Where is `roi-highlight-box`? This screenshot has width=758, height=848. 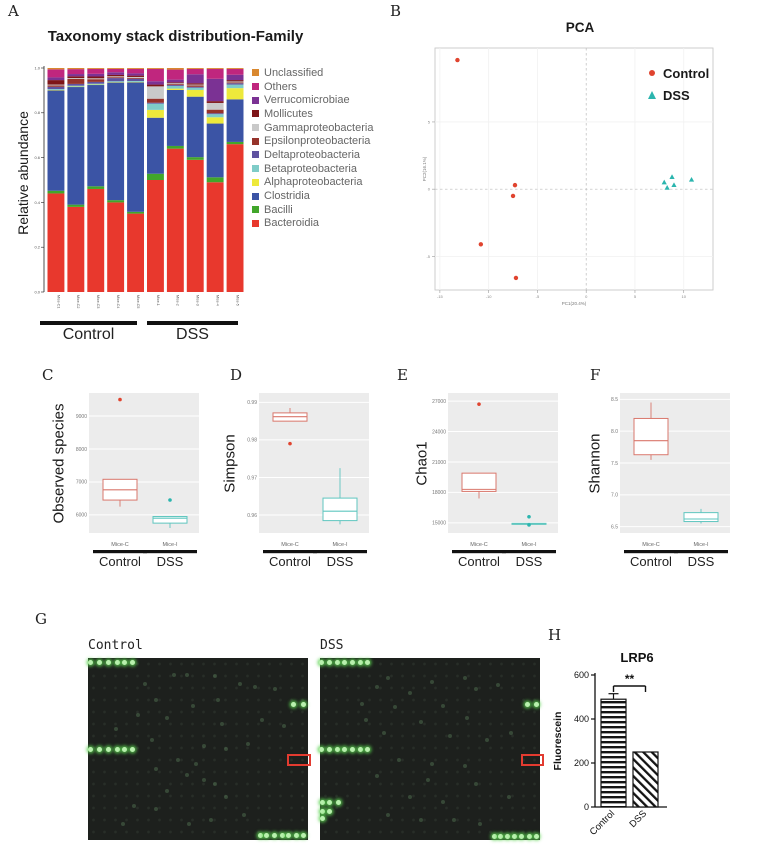 roi-highlight-box is located at coordinates (299, 759).